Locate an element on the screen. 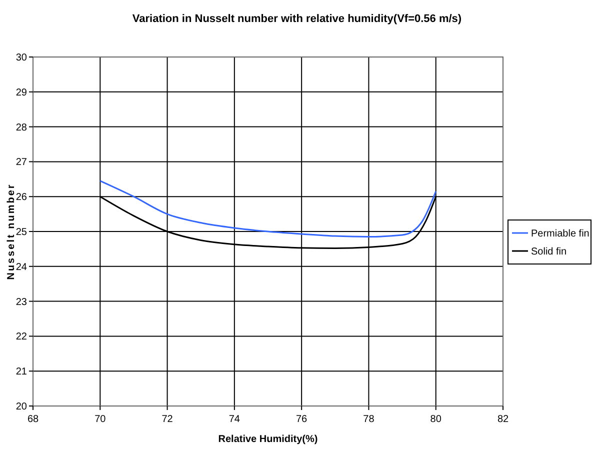  y-tick-label: 28 is located at coordinates (22, 128).